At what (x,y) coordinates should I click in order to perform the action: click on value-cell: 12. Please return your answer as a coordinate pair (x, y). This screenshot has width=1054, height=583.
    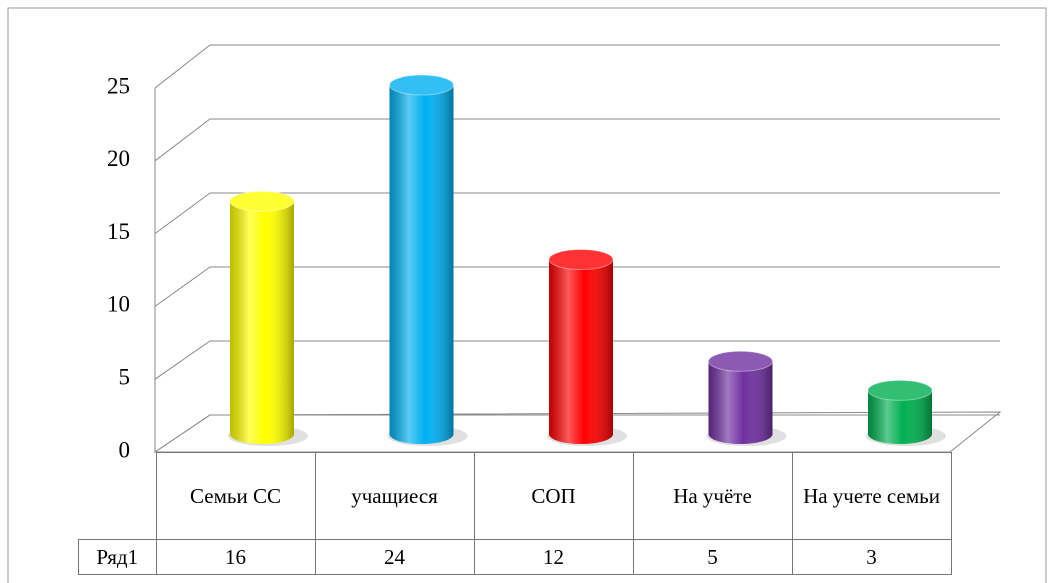
    Looking at the image, I should click on (553, 556).